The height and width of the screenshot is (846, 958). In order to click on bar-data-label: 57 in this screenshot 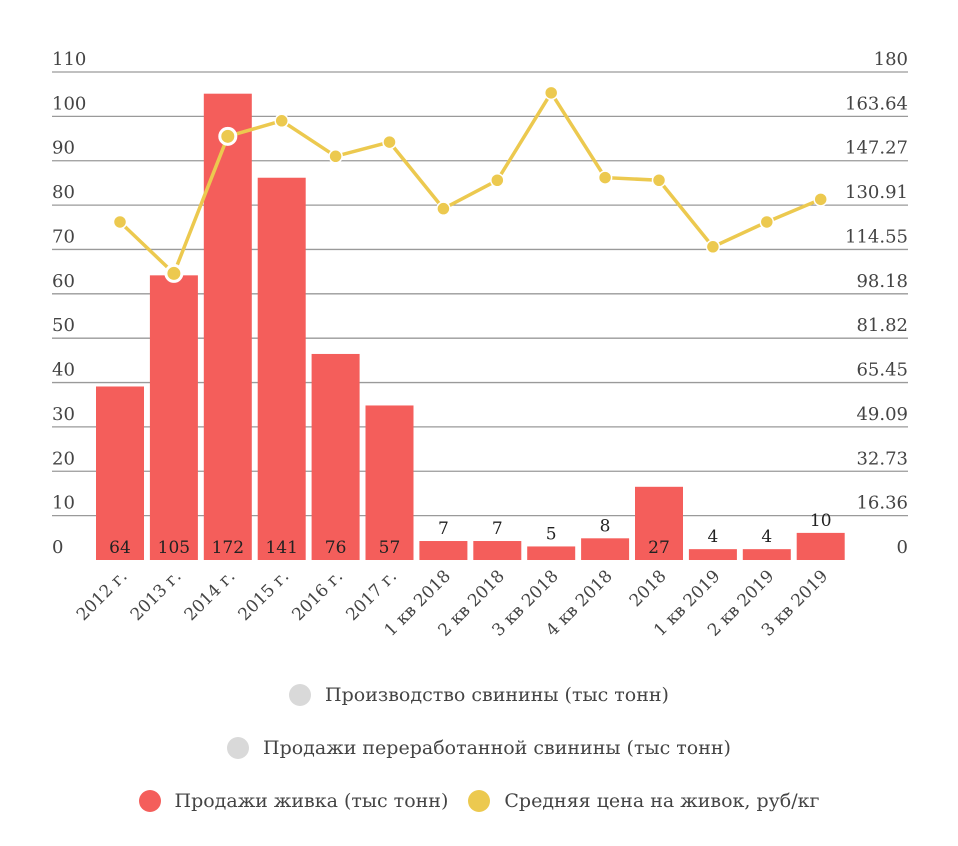, I will do `click(390, 548)`.